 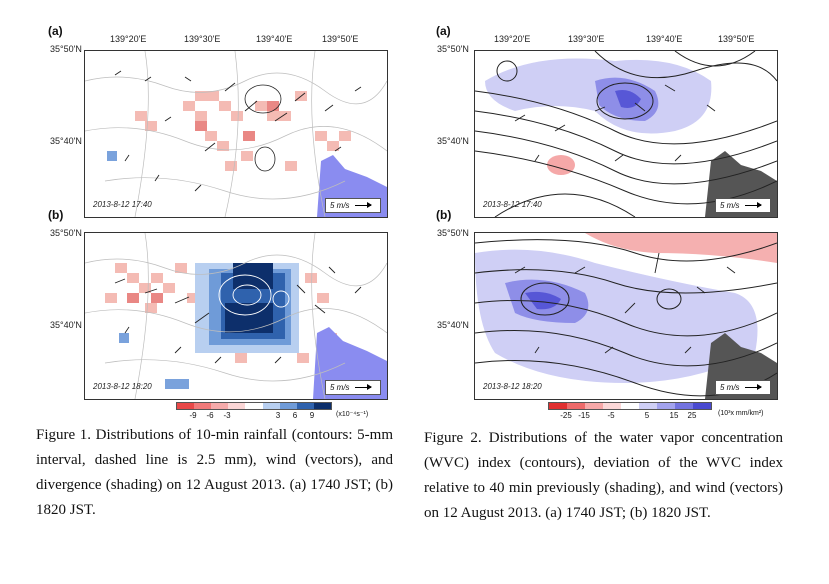 I want to click on fig2-lon-tick: 139°50'E, so click(x=736, y=39).